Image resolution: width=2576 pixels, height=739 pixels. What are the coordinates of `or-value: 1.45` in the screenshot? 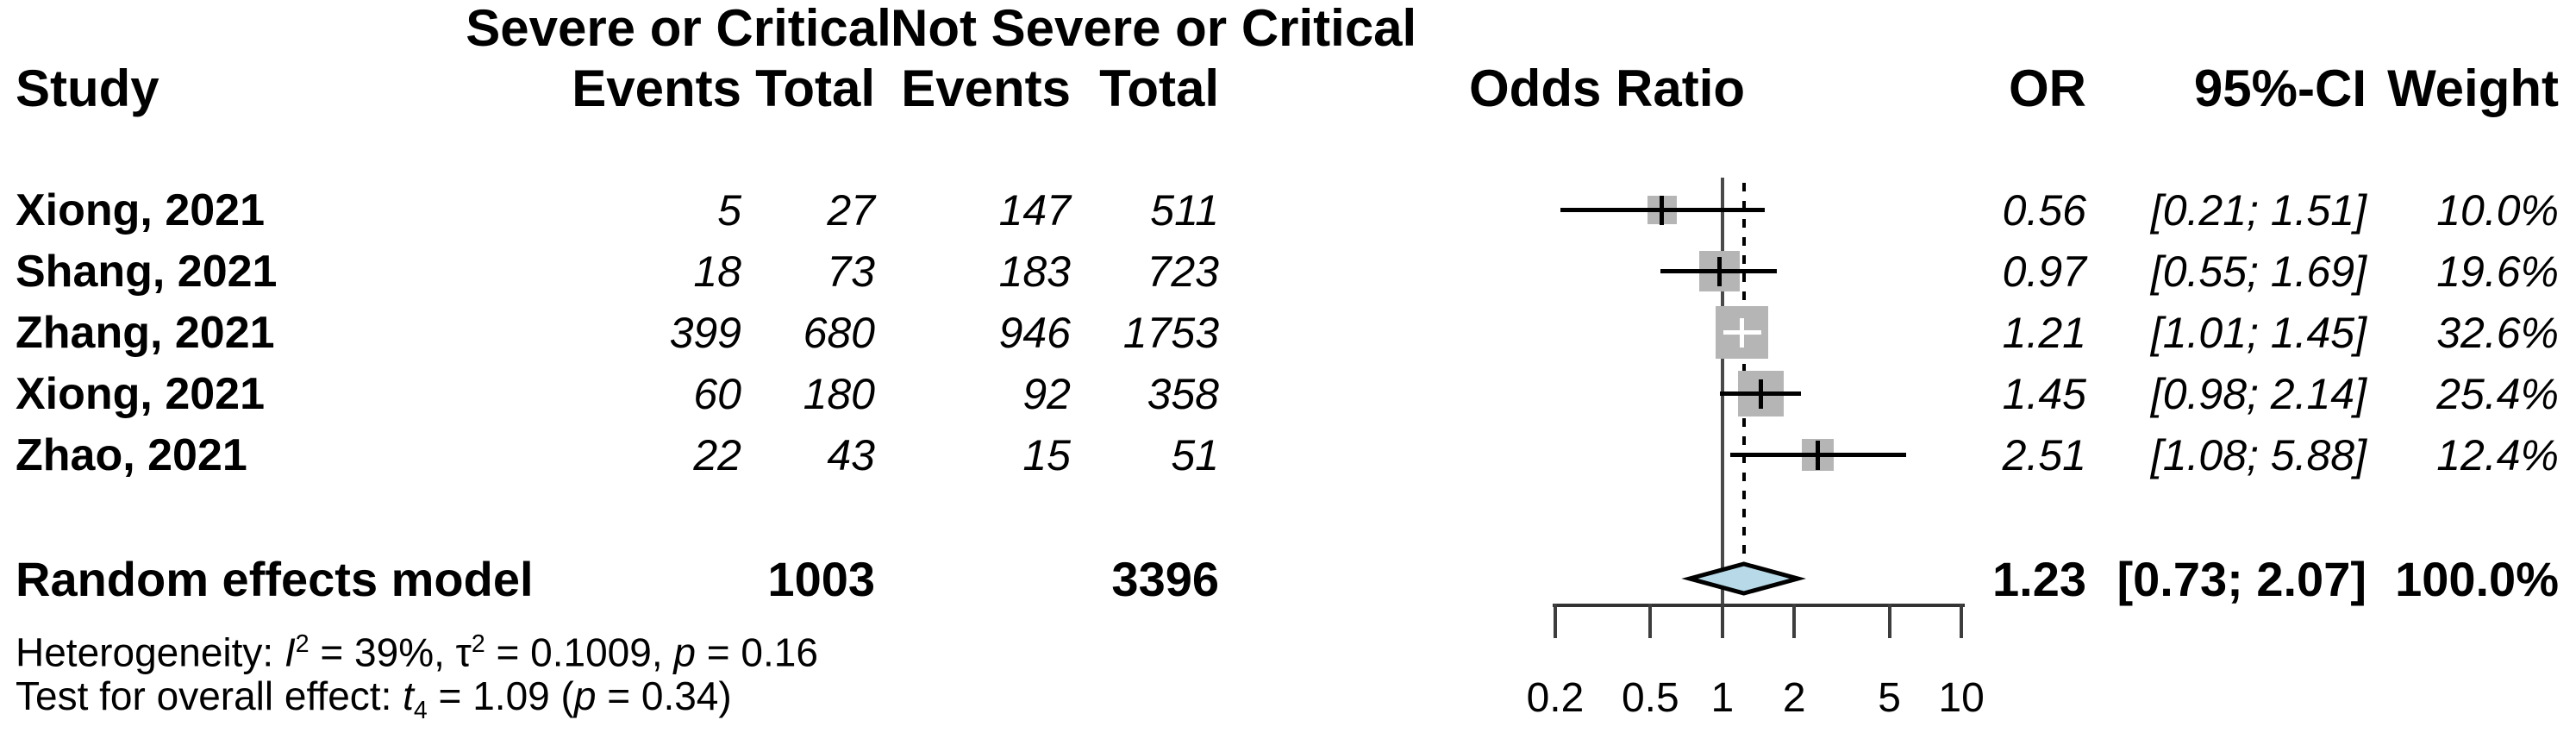 It's located at (2044, 393).